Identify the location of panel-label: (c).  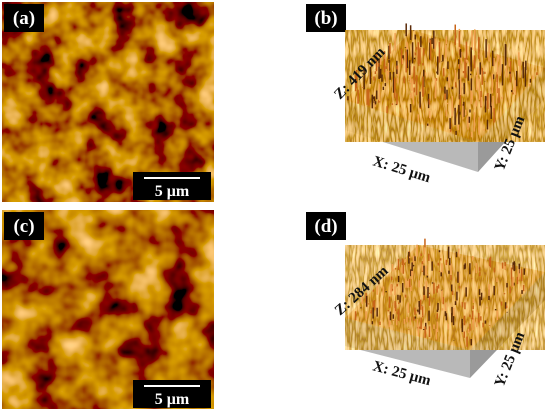
(23, 226).